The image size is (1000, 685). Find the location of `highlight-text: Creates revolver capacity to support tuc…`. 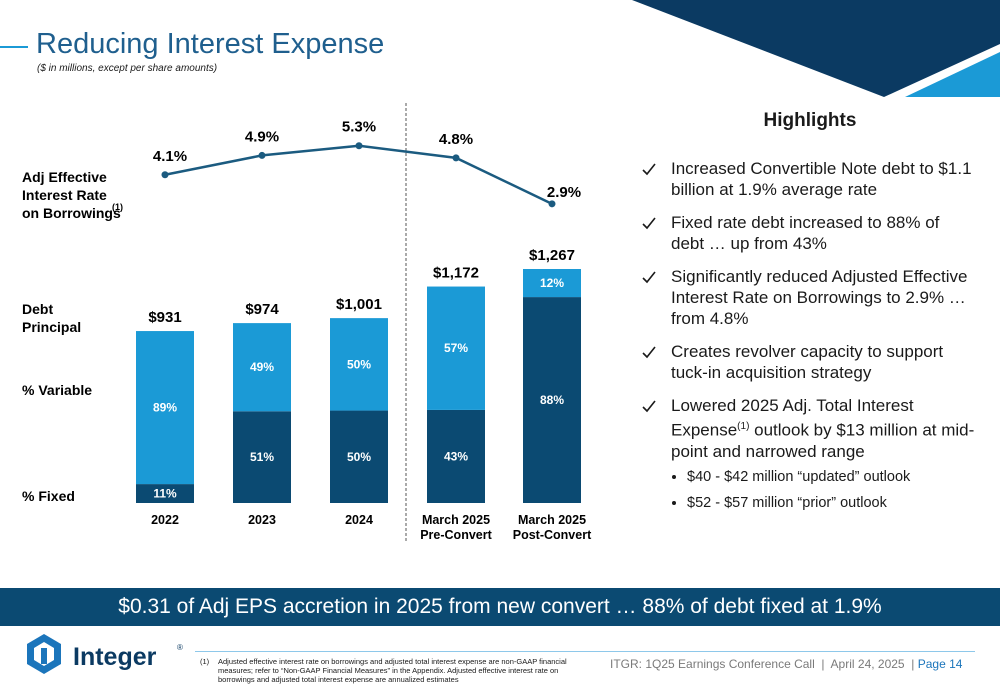

highlight-text: Creates revolver capacity to support tuc… is located at coordinates (807, 362).